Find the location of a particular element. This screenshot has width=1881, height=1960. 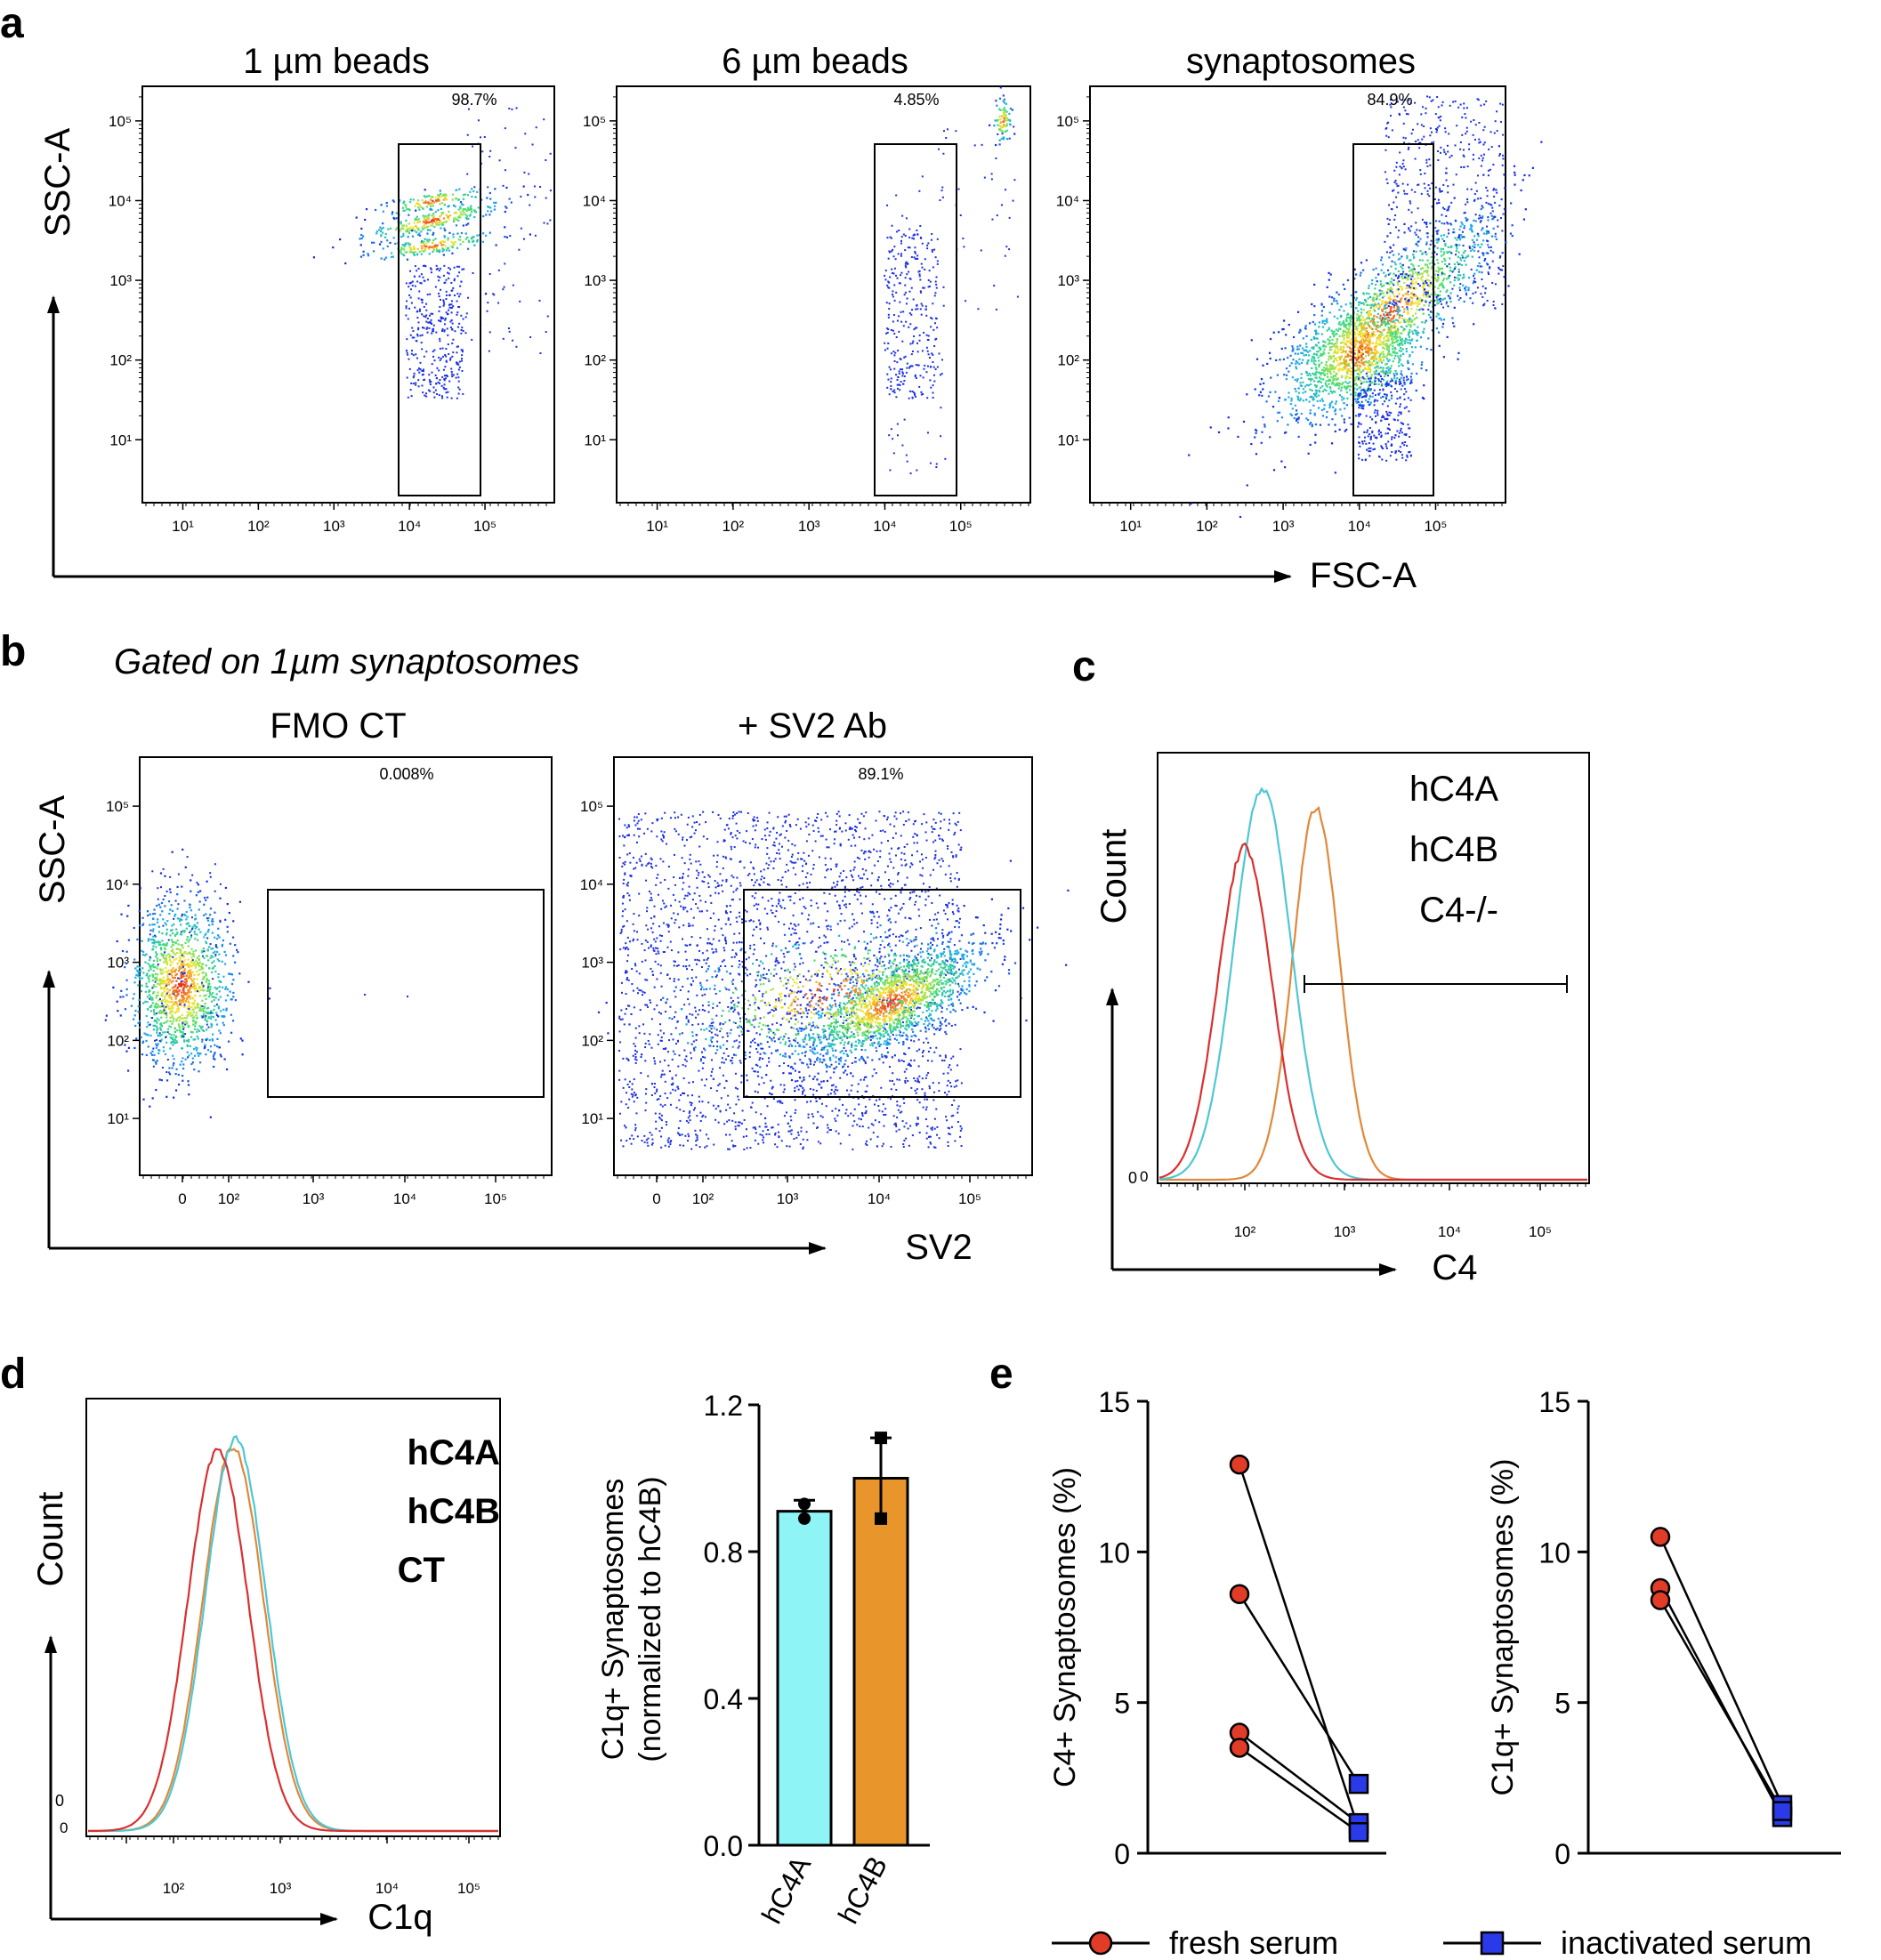

pa1-cluster-event is located at coordinates (1011, 109).